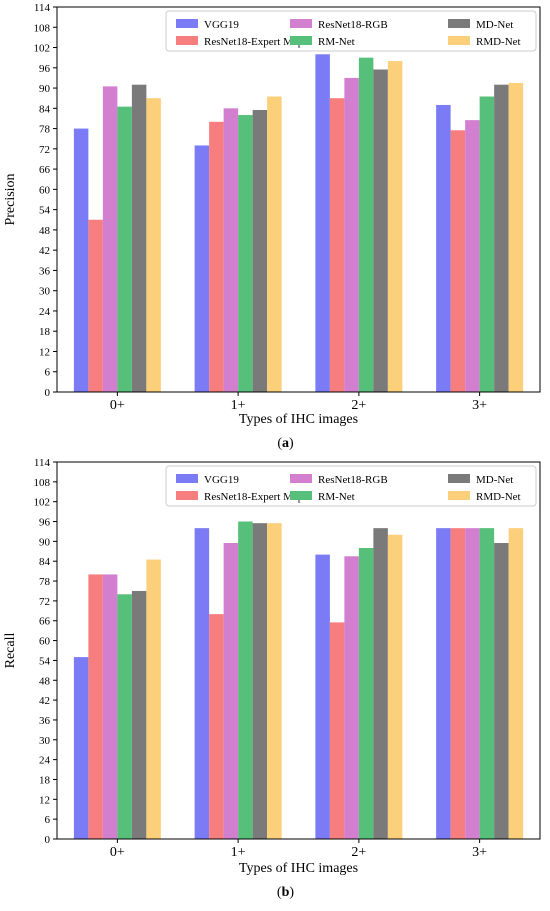 The width and height of the screenshot is (550, 911). I want to click on legend-box, so click(351, 486).